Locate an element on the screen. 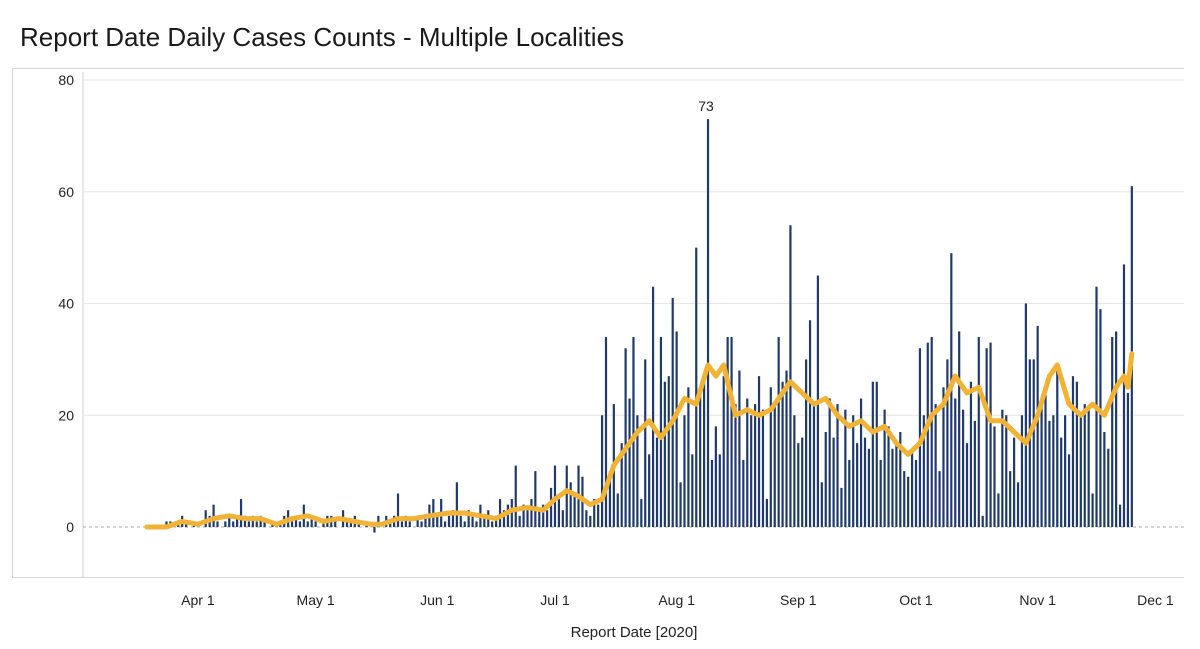 The height and width of the screenshot is (649, 1200). x-tick-label: Apr 1 is located at coordinates (198, 600).